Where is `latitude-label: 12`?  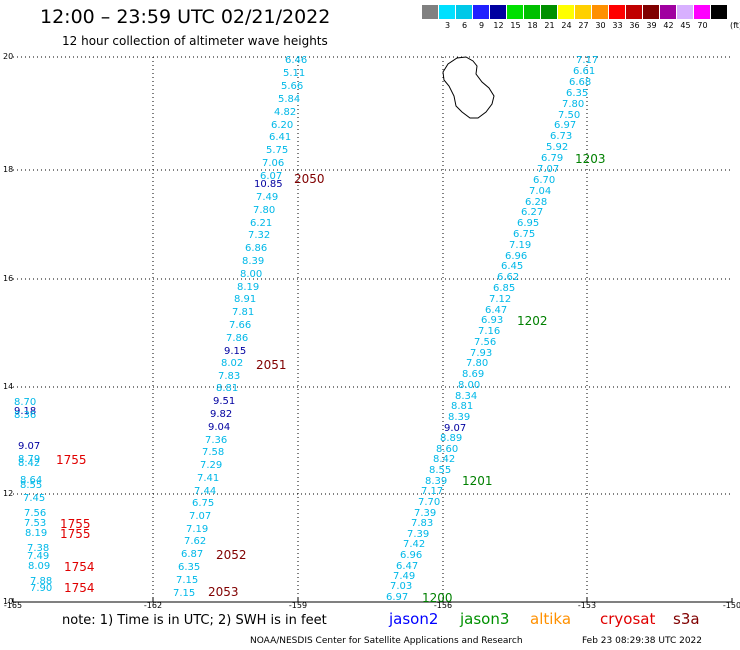 latitude-label: 12 is located at coordinates (8, 493).